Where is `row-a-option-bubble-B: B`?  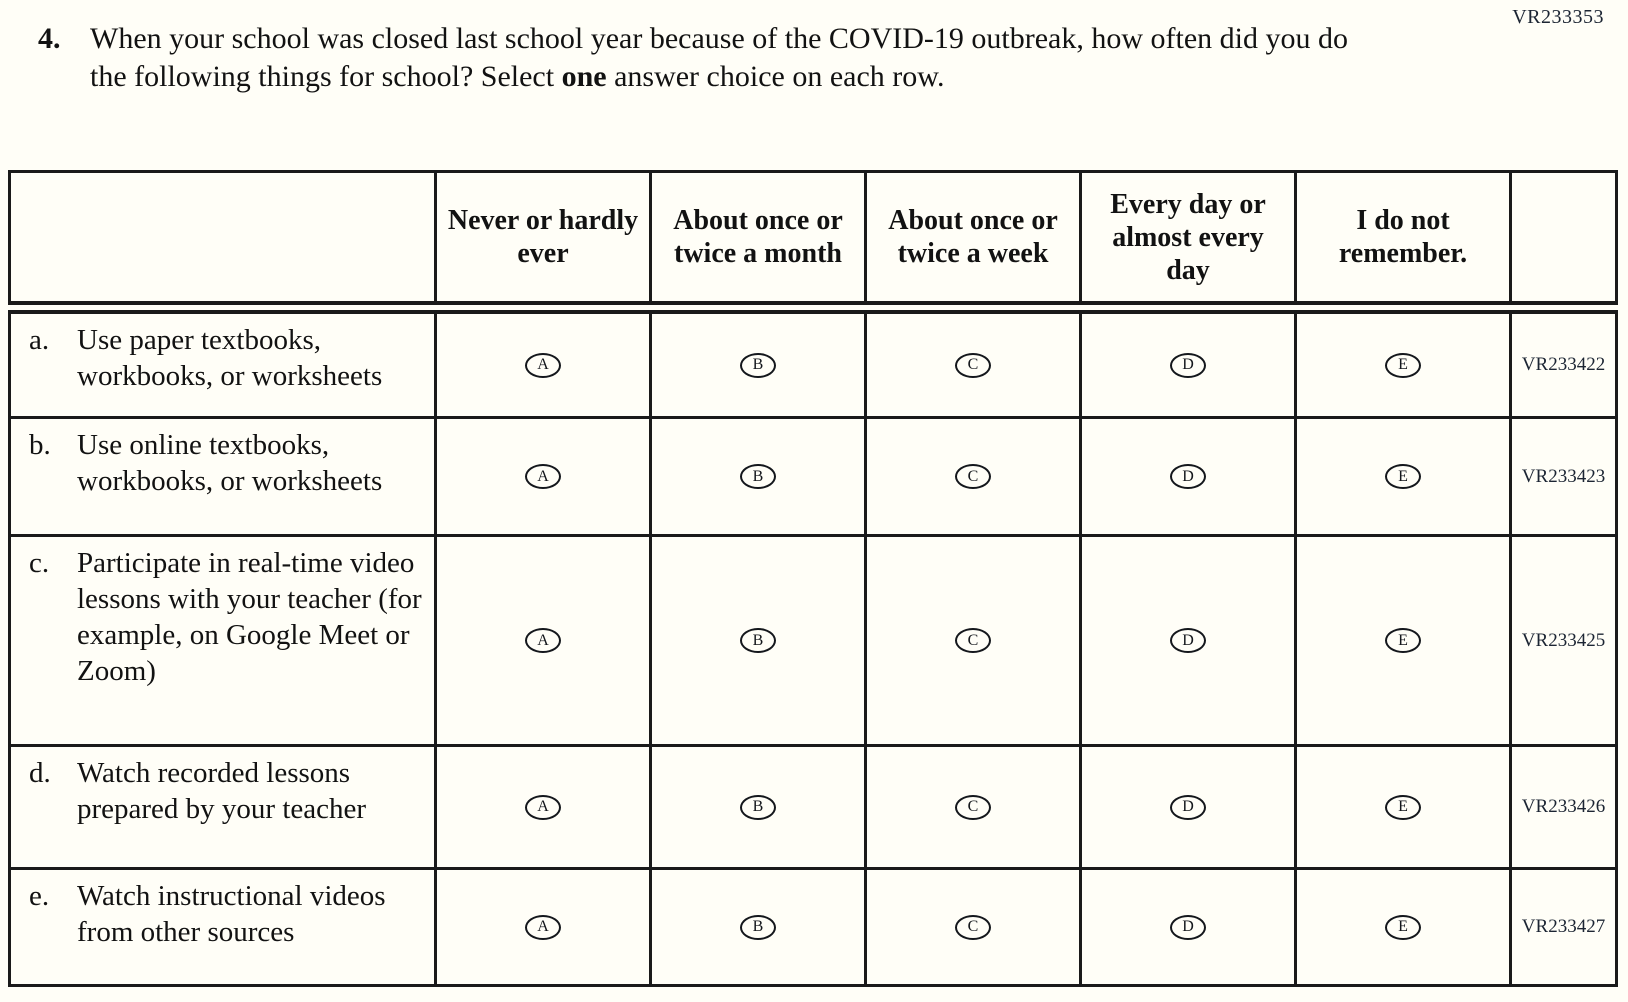
row-a-option-bubble-B: B is located at coordinates (758, 365).